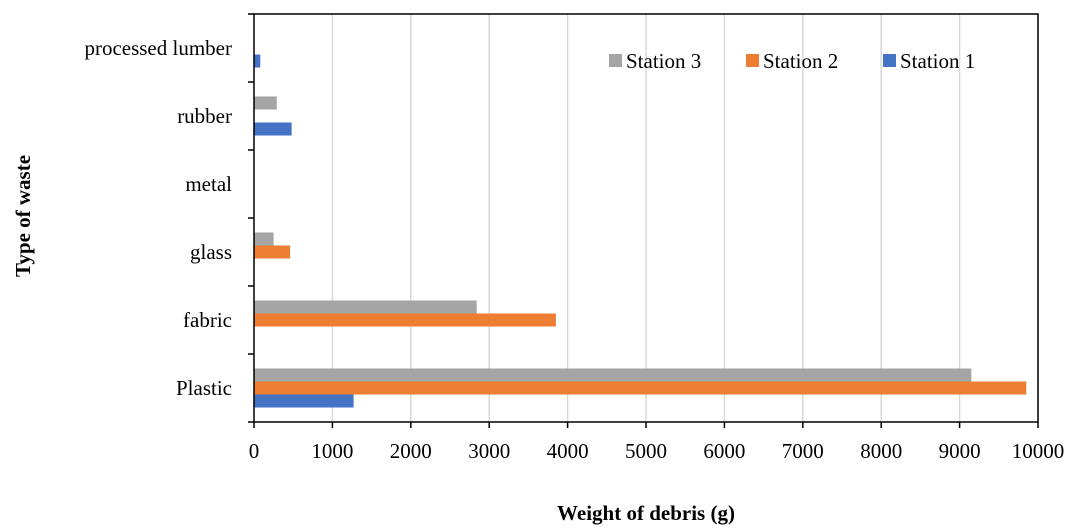 This screenshot has width=1074, height=530. Describe the element at coordinates (646, 451) in the screenshot. I see `x-tick-label: 5000` at that location.